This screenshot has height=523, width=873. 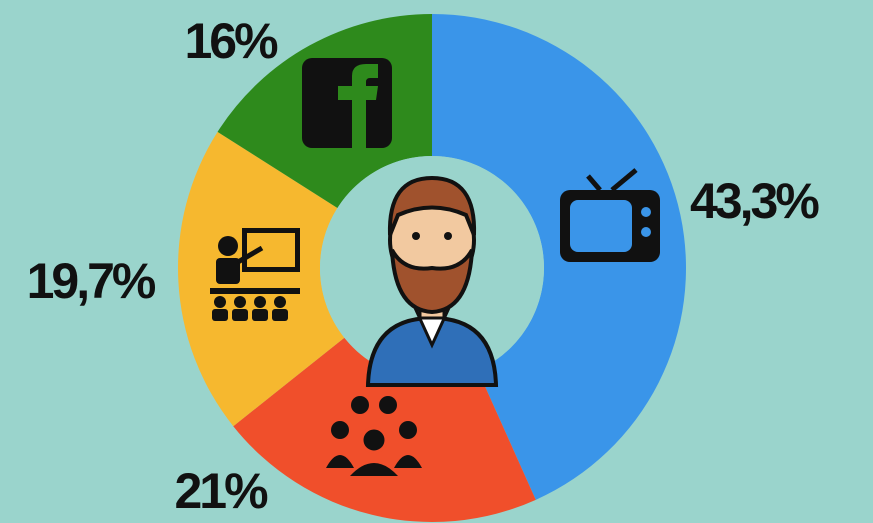 I want to click on value-label: 16%, so click(x=231, y=41).